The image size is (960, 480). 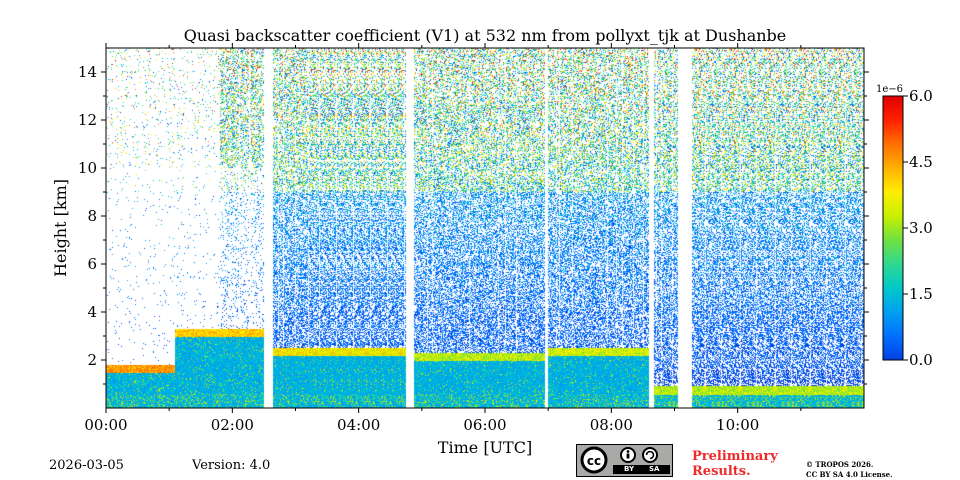 What do you see at coordinates (921, 96) in the screenshot?
I see `colorbar-tick-label: 6.0` at bounding box center [921, 96].